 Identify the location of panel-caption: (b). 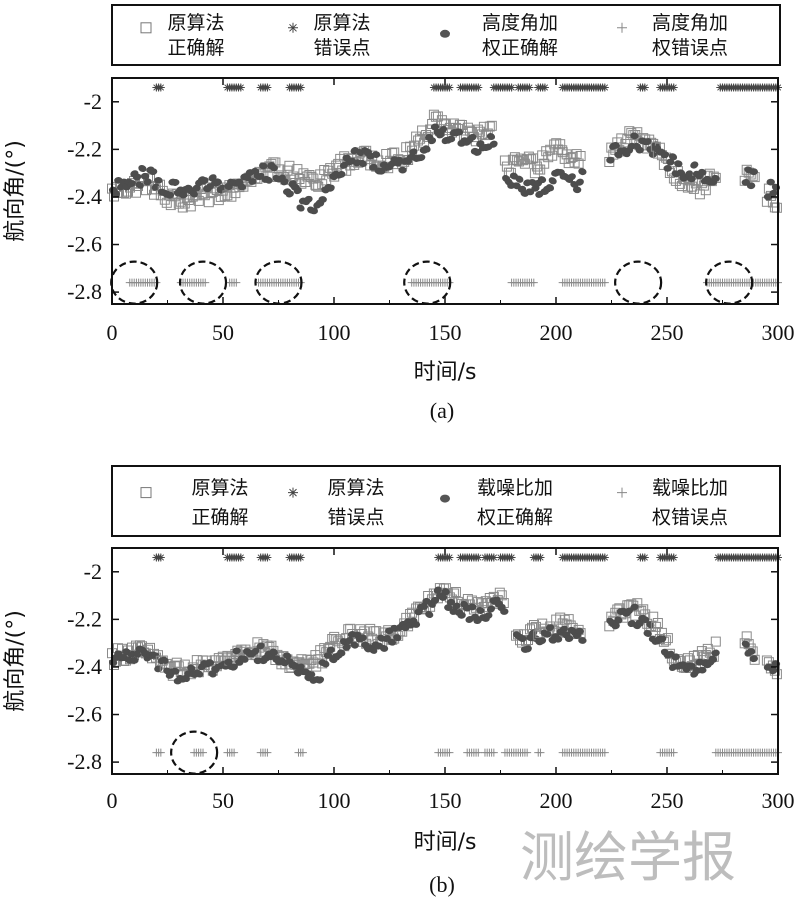
(442, 884).